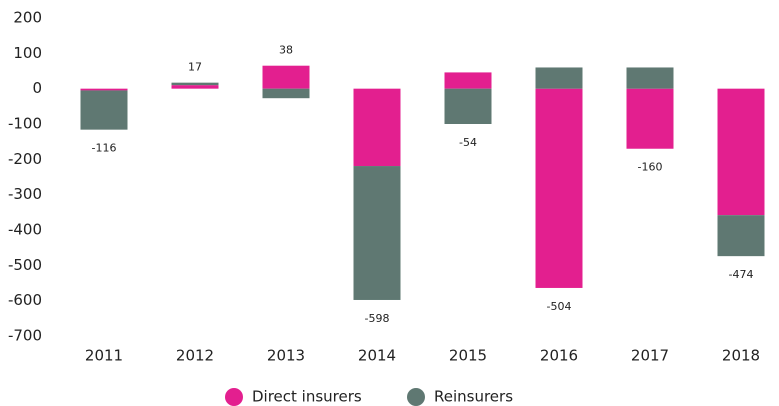 The height and width of the screenshot is (406, 779). Describe the element at coordinates (25, 124) in the screenshot. I see `y-tick-label: -100` at that location.